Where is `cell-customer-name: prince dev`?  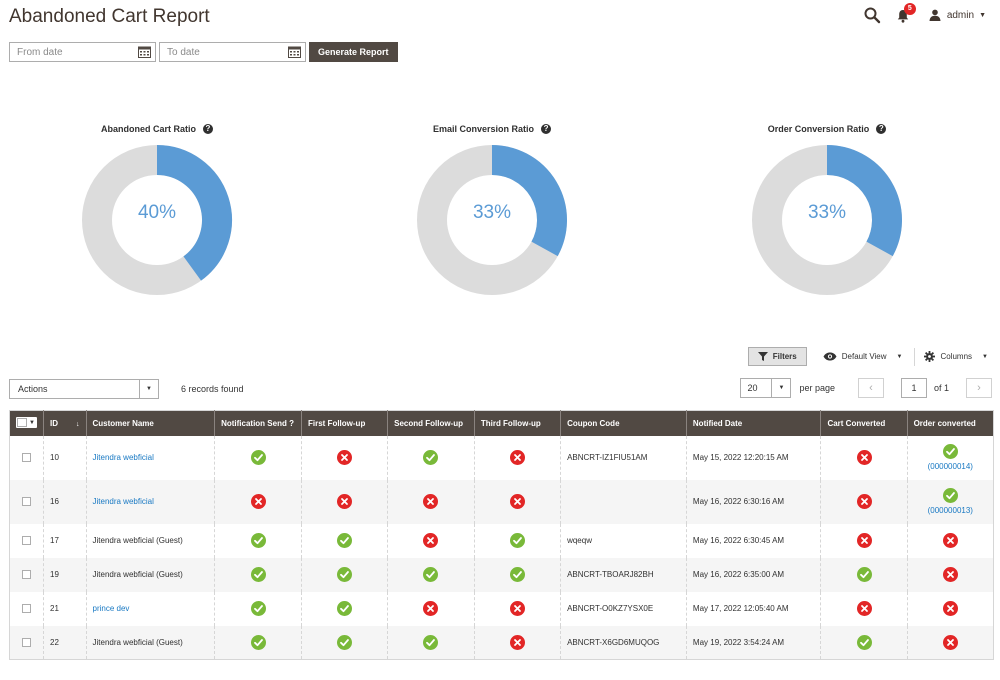 cell-customer-name: prince dev is located at coordinates (150, 608).